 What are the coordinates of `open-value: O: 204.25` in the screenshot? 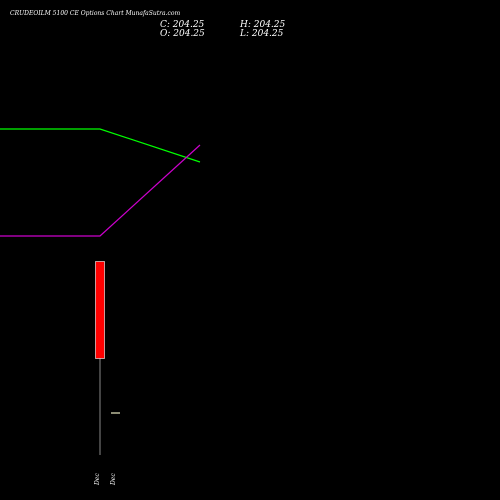 It's located at (182, 34).